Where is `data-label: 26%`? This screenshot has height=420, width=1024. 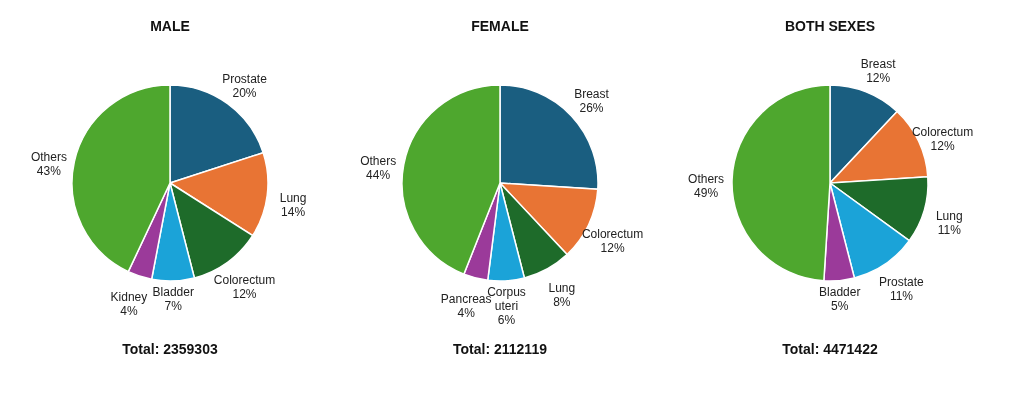
data-label: 26% is located at coordinates (591, 107).